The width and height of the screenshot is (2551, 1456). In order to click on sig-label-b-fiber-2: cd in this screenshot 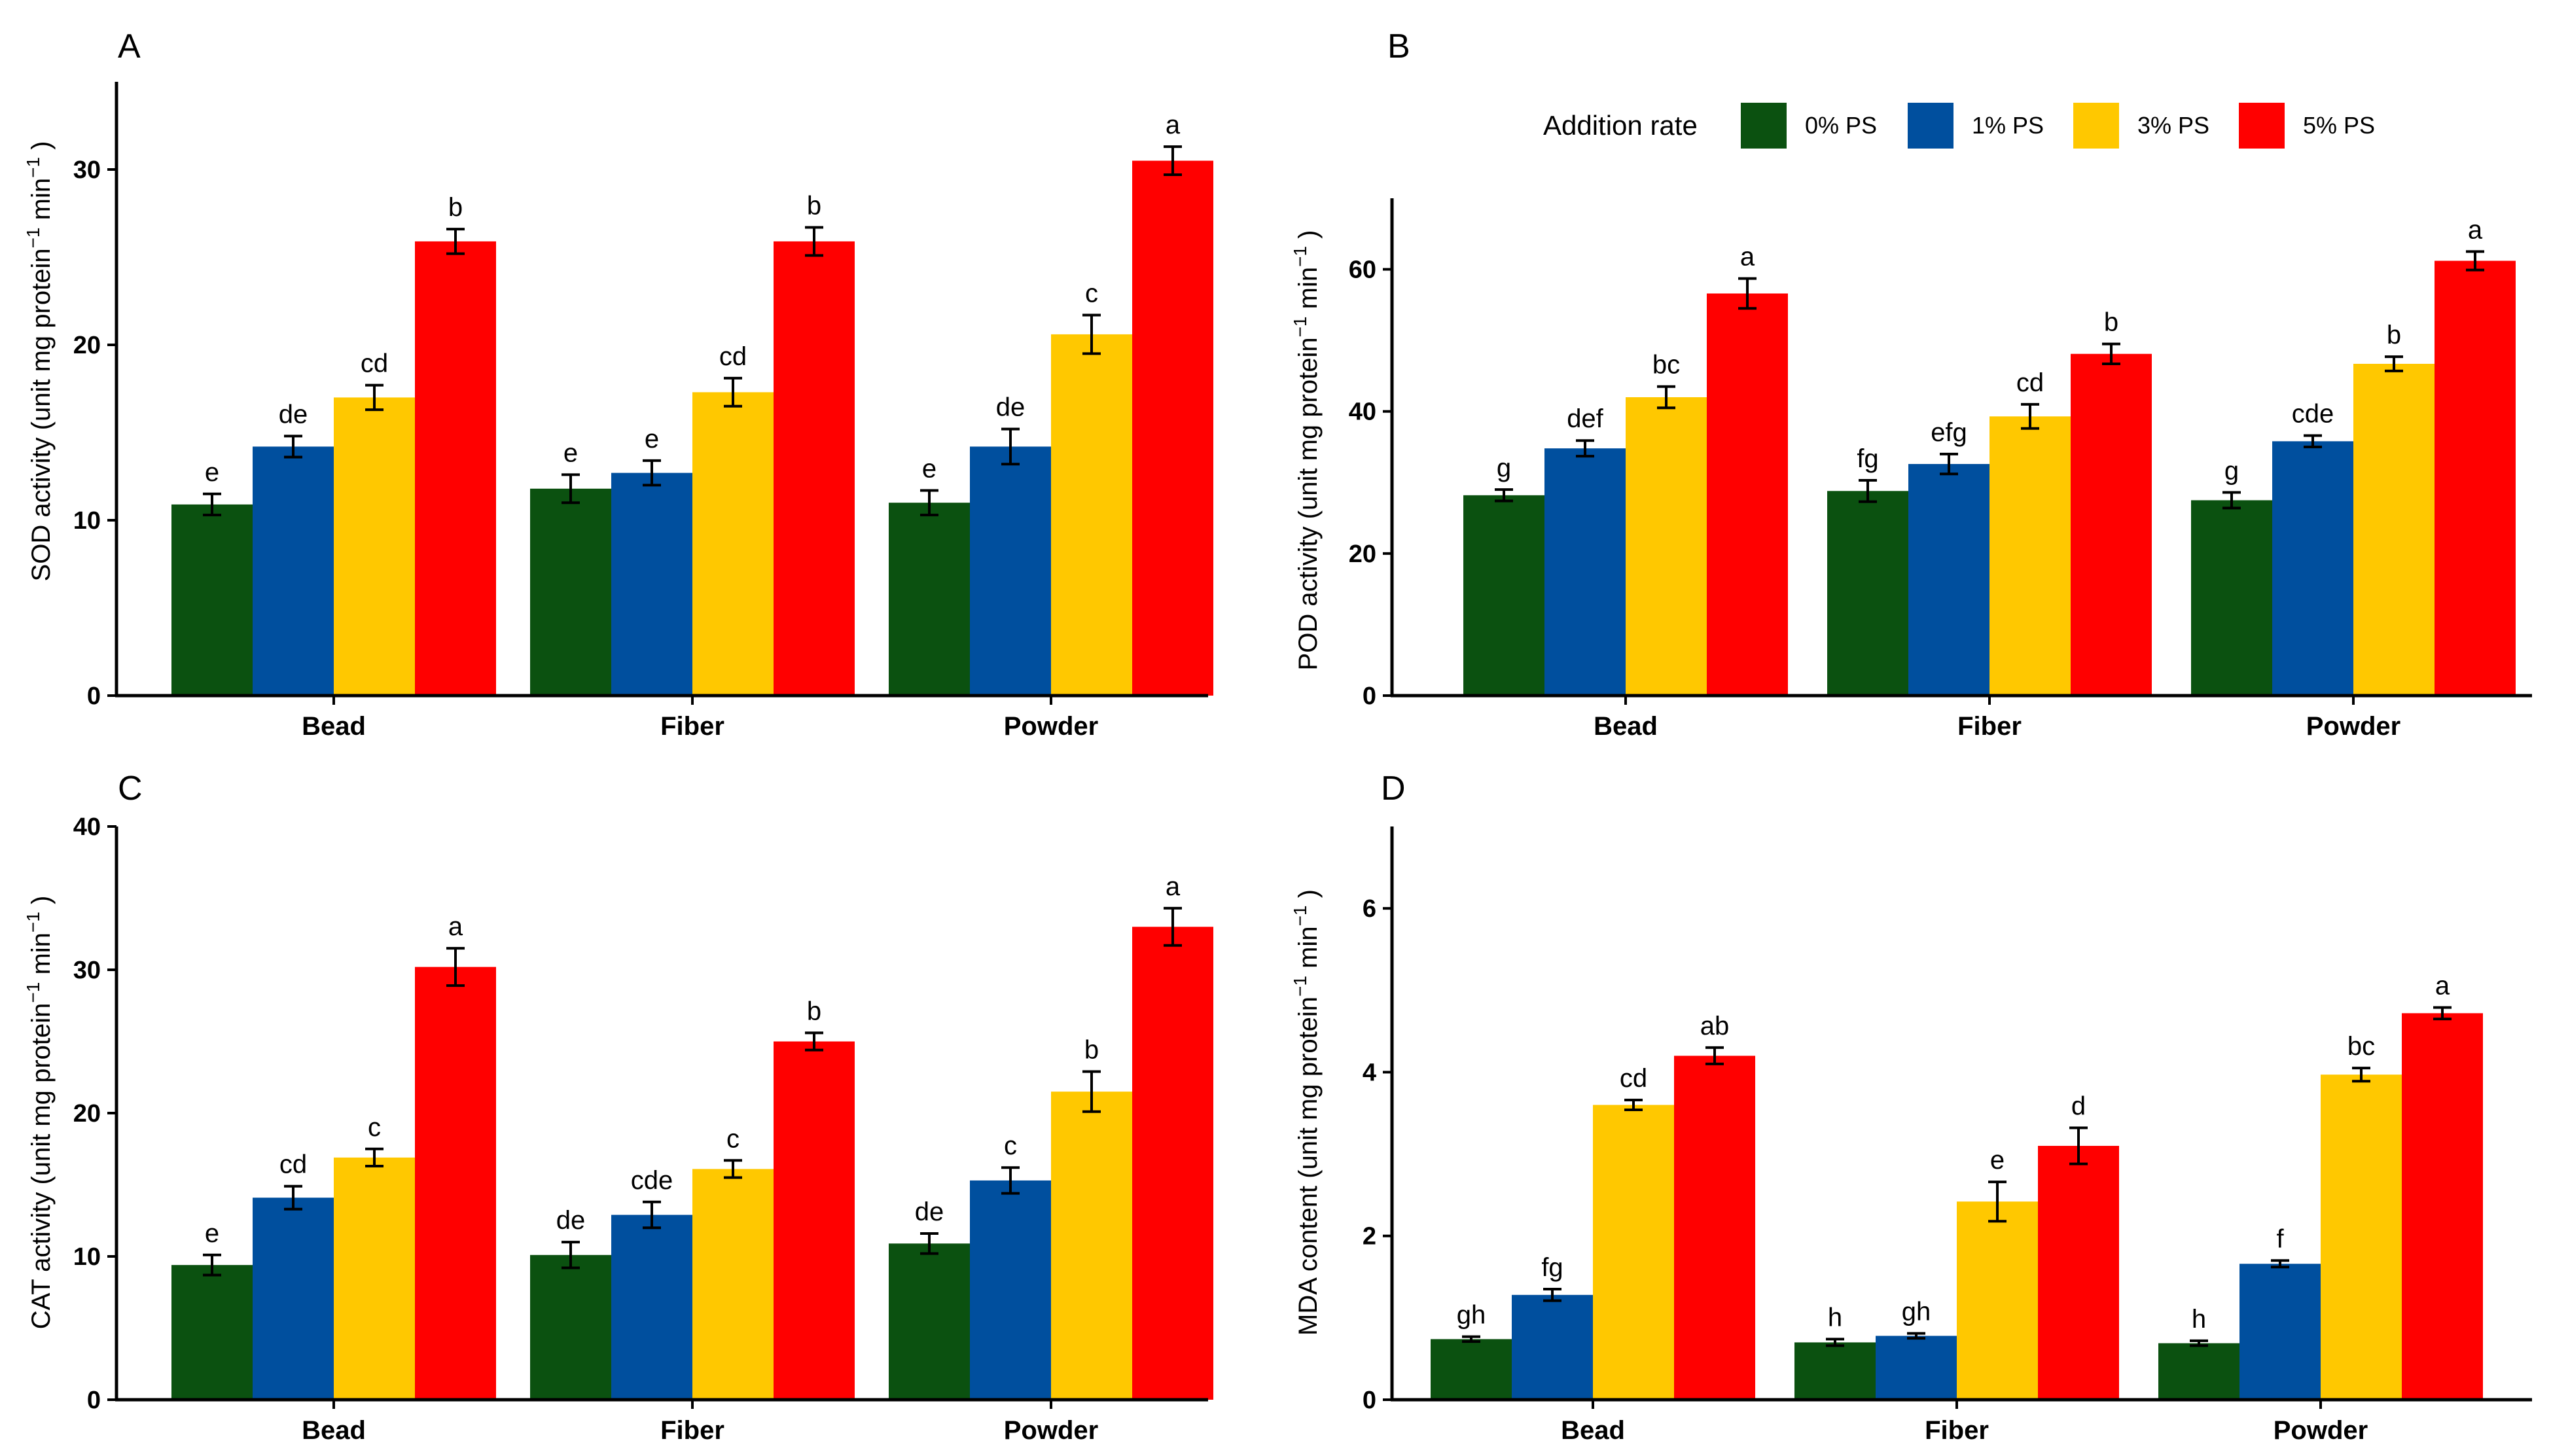, I will do `click(2030, 382)`.